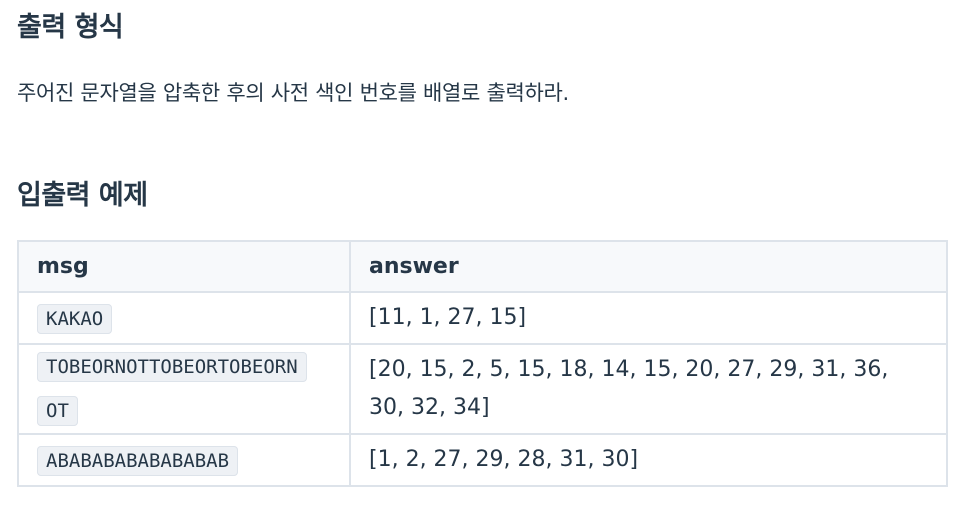 This screenshot has height=510, width=962. I want to click on output-format-text: 주어진 문자열을 압축한 후의 사전 색인 번호를 배열로 출력하라., so click(293, 93).